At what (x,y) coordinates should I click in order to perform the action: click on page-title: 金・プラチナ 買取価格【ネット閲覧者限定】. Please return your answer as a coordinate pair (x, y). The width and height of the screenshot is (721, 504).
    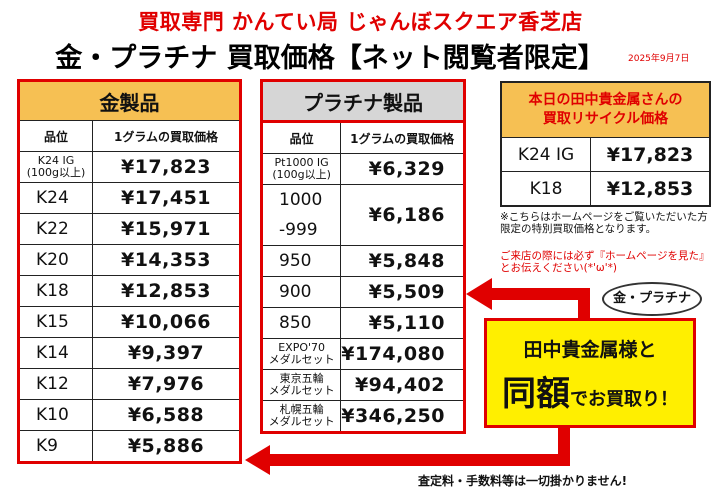
    Looking at the image, I should click on (330, 58).